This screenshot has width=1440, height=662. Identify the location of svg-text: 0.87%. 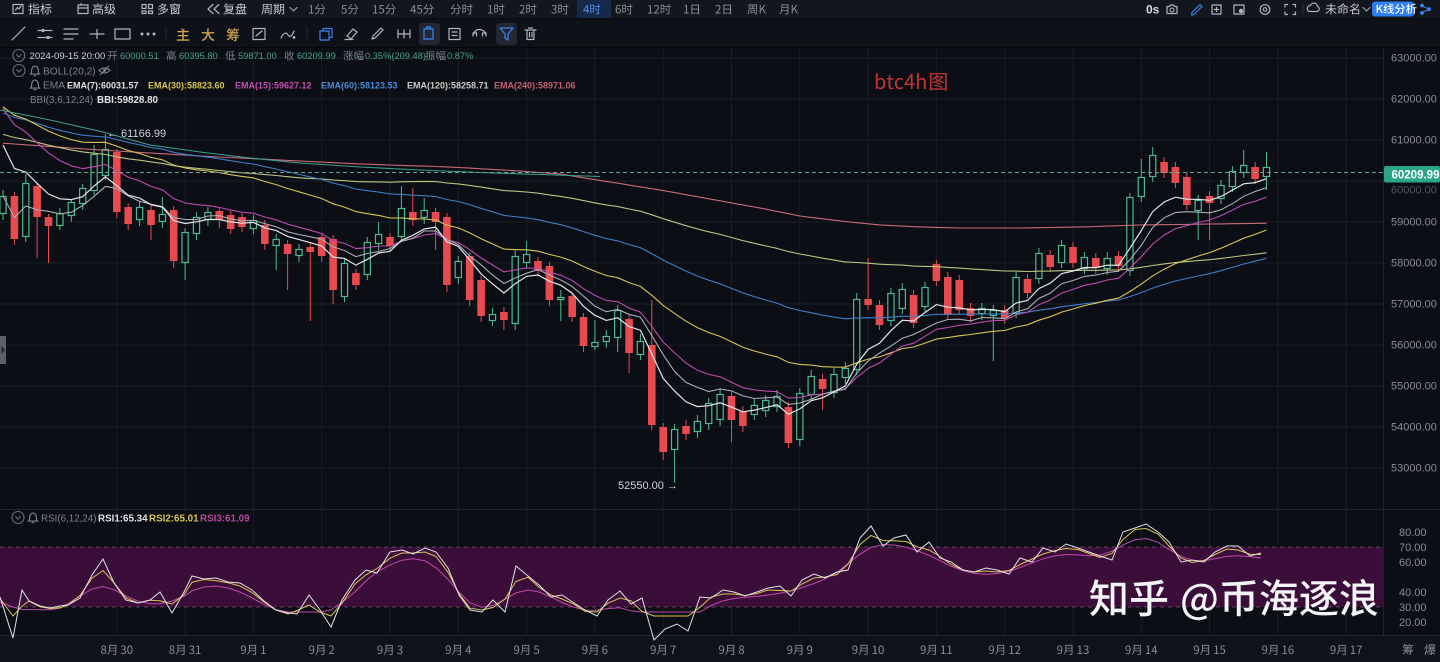
(460, 56).